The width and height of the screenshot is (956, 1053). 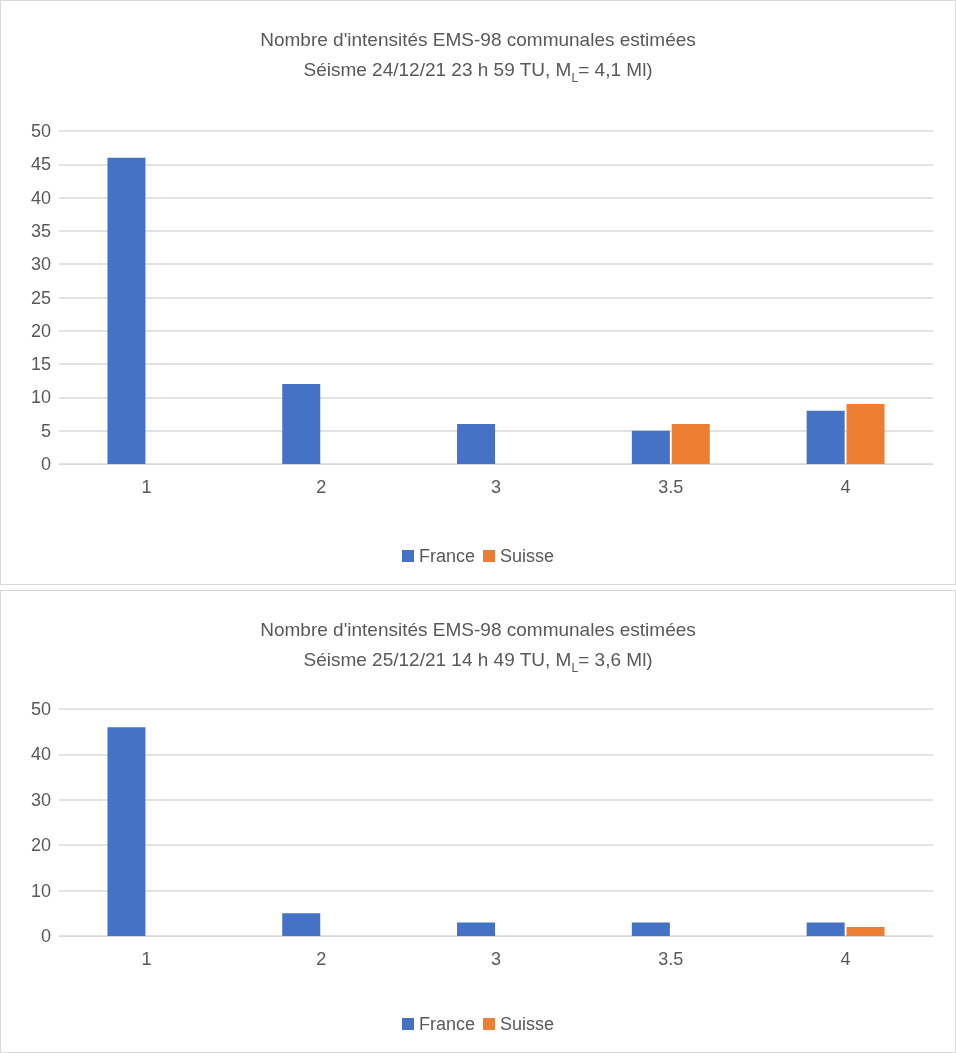 I want to click on y-tick-label: 35, so click(x=40, y=230).